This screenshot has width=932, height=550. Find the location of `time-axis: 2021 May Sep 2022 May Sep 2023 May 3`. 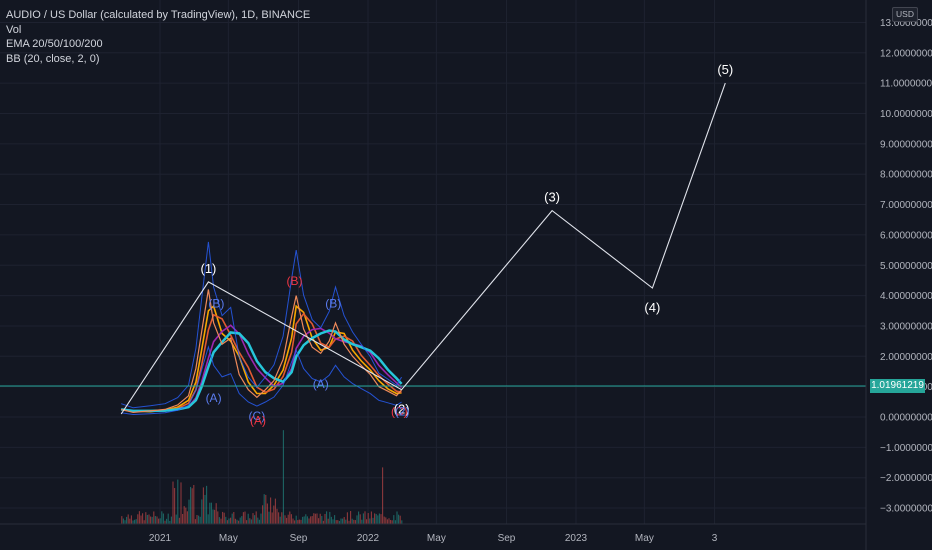

time-axis: 2021 May Sep 2022 May Sep 2023 May 3 is located at coordinates (433, 533).